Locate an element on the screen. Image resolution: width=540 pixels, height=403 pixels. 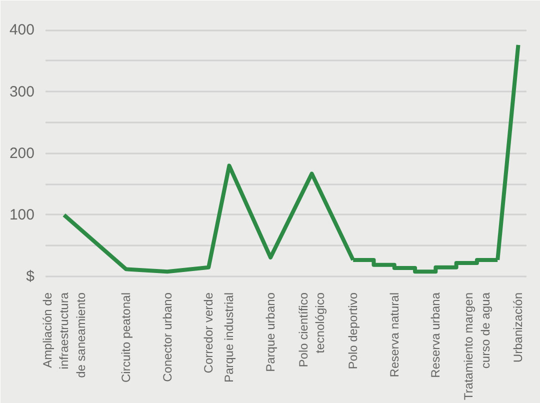
x-tick-label: Conector urbano is located at coordinates (167, 337).